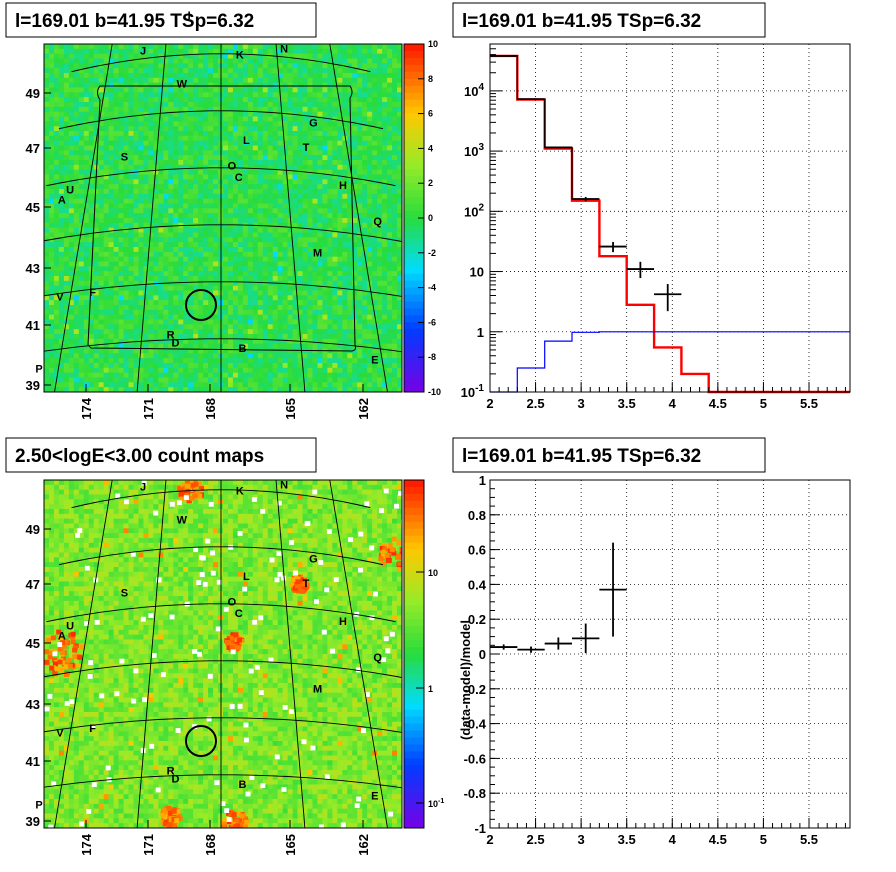 The height and width of the screenshot is (872, 896). I want to click on y-tick-label: 0, so click(482, 654).